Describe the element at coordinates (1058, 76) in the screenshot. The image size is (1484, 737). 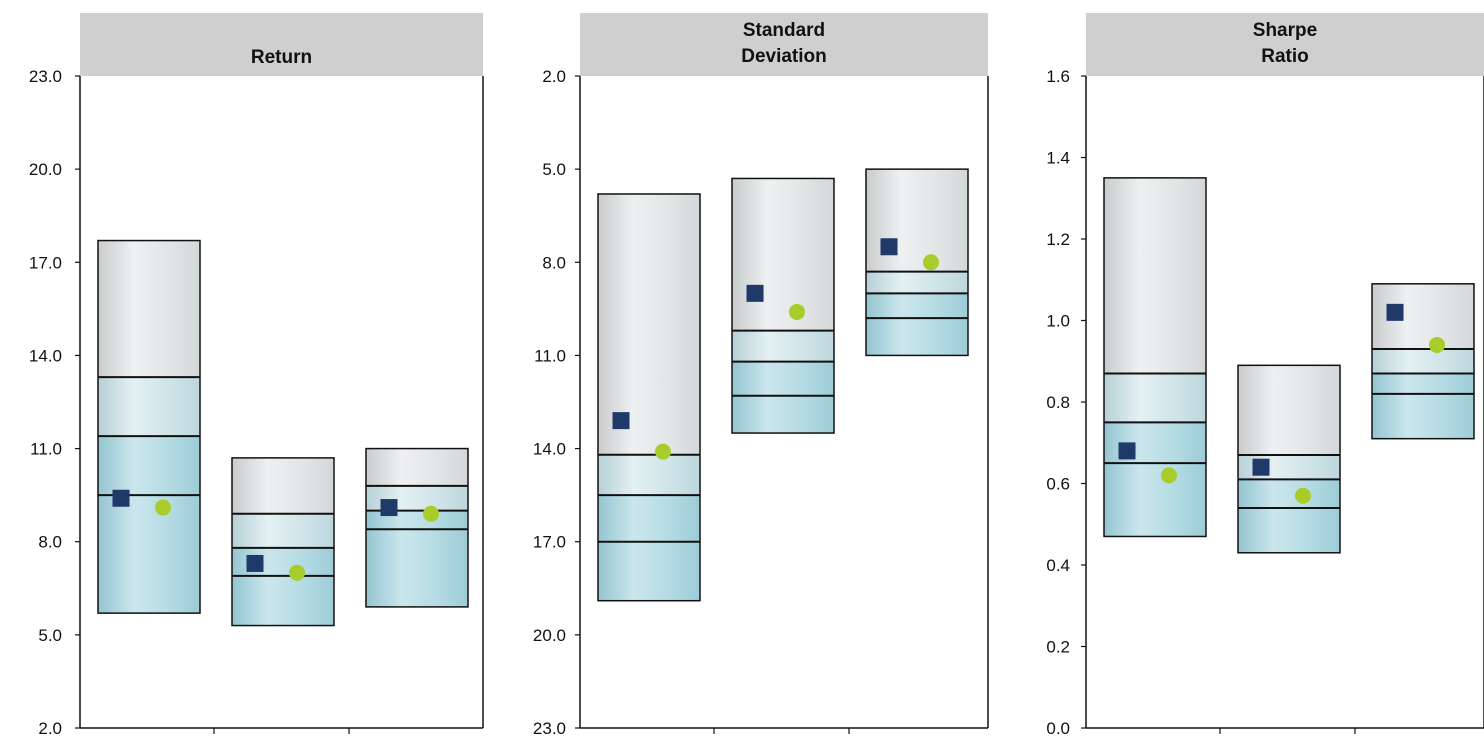
I see `y-tick-label: 1.6` at that location.